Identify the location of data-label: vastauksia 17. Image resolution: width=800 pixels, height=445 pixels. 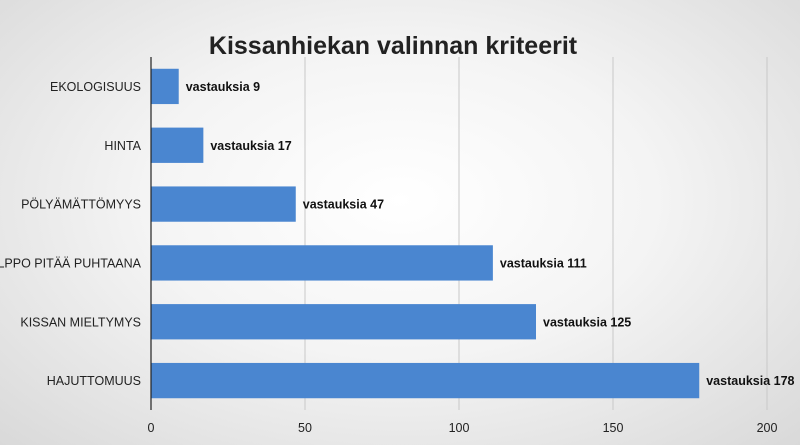
(250, 146).